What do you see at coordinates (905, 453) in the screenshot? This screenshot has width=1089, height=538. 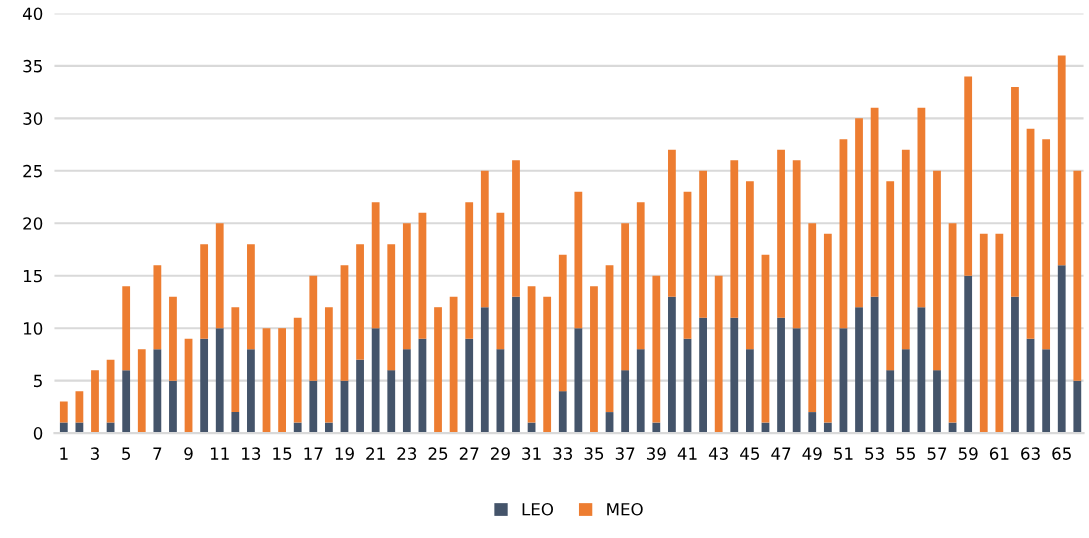 I see `x-tick-label: 55` at bounding box center [905, 453].